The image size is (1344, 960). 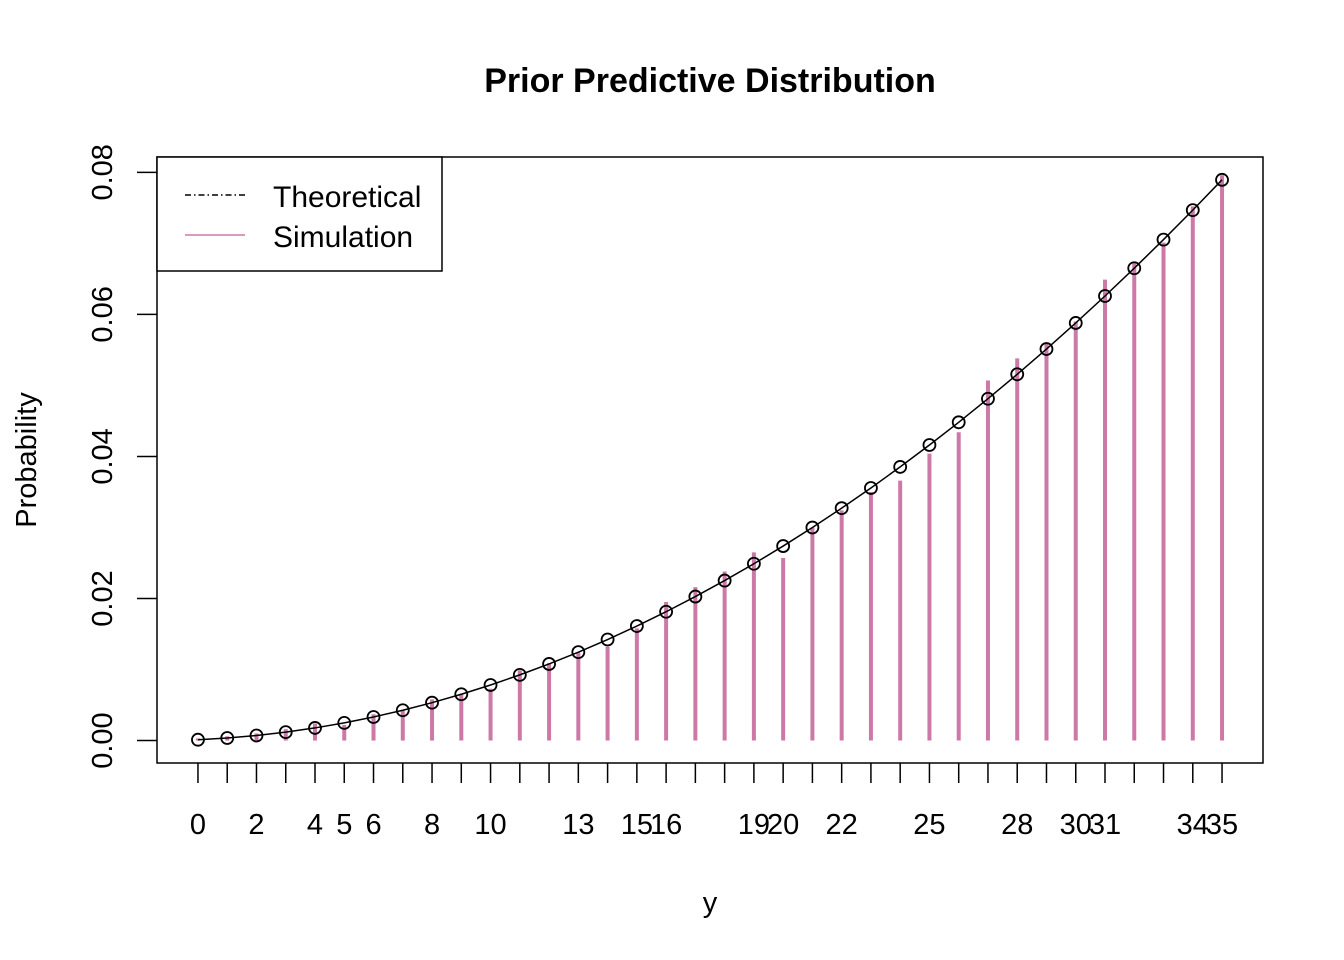 What do you see at coordinates (198, 825) in the screenshot?
I see `x-tick-label: 0` at bounding box center [198, 825].